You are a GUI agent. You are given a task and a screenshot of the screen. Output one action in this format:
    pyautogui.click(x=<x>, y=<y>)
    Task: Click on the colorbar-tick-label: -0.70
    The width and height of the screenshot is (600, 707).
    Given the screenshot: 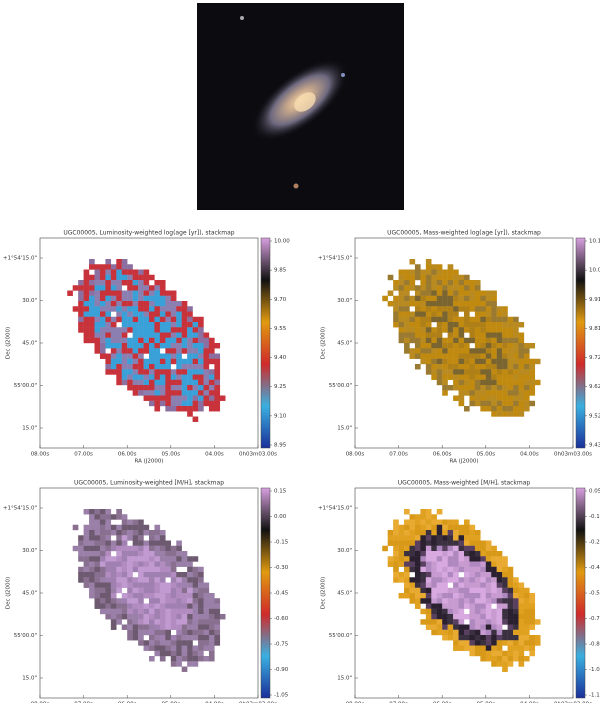 What is the action you would take?
    pyautogui.click(x=594, y=619)
    